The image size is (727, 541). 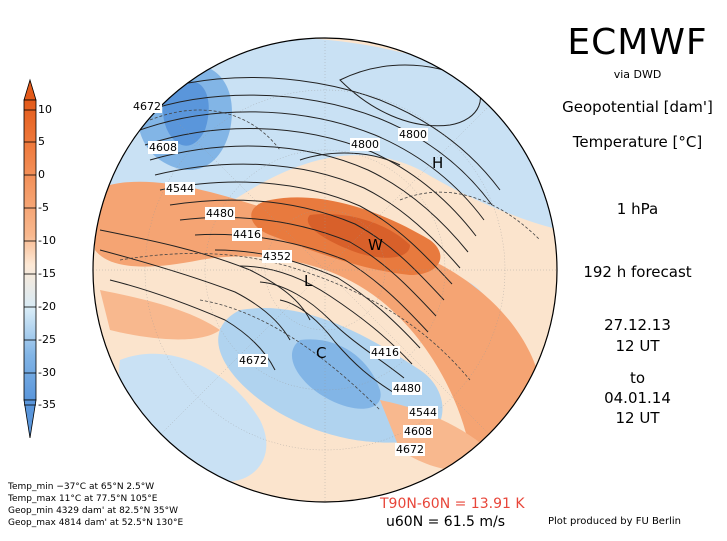 I want to click on temp-min-stat: Temp_min −37°C at 65°N 2.5°W, so click(x=81, y=487).